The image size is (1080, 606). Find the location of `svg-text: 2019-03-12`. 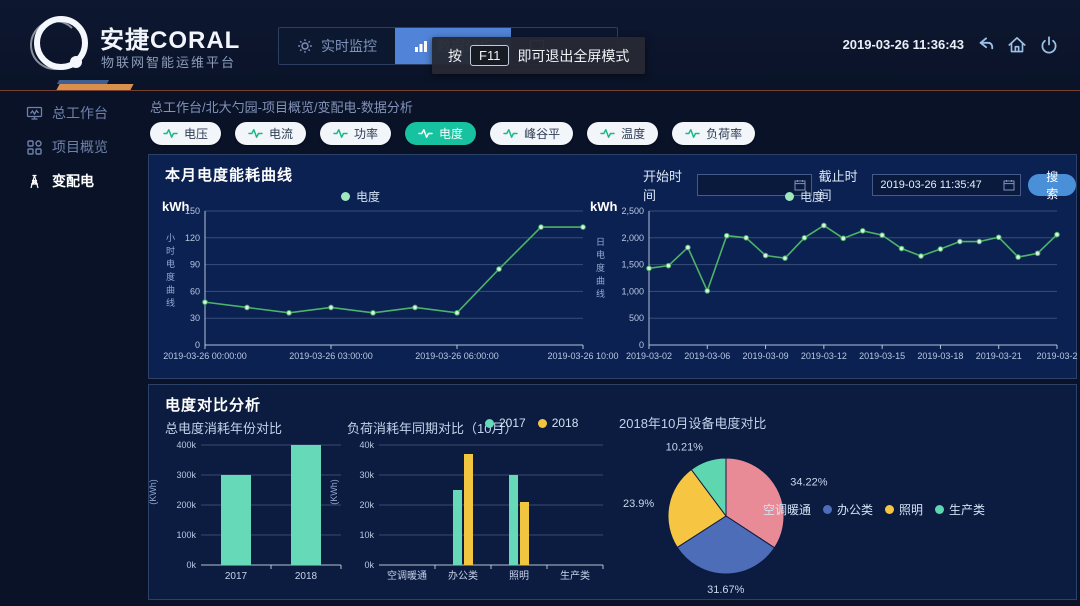

svg-text: 2019-03-12 is located at coordinates (824, 356).